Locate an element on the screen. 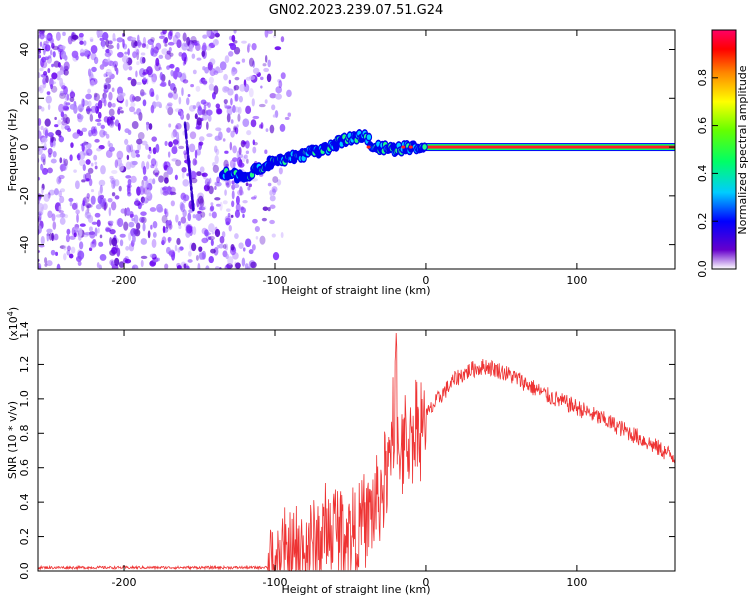 This screenshot has width=750, height=600. top-x-tick-label: 0 is located at coordinates (425, 280).